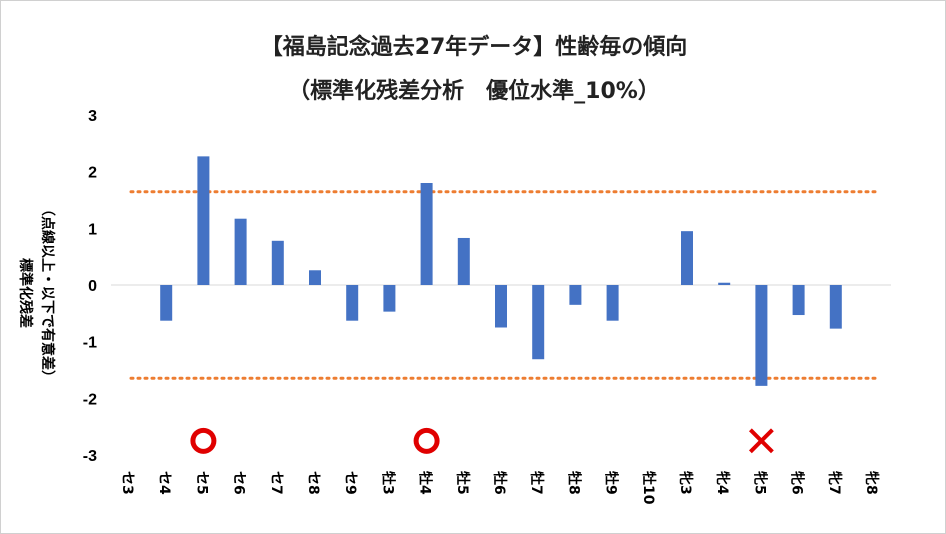 This screenshot has height=534, width=946. What do you see at coordinates (501, 306) in the screenshot?
I see `bar-牡6` at bounding box center [501, 306].